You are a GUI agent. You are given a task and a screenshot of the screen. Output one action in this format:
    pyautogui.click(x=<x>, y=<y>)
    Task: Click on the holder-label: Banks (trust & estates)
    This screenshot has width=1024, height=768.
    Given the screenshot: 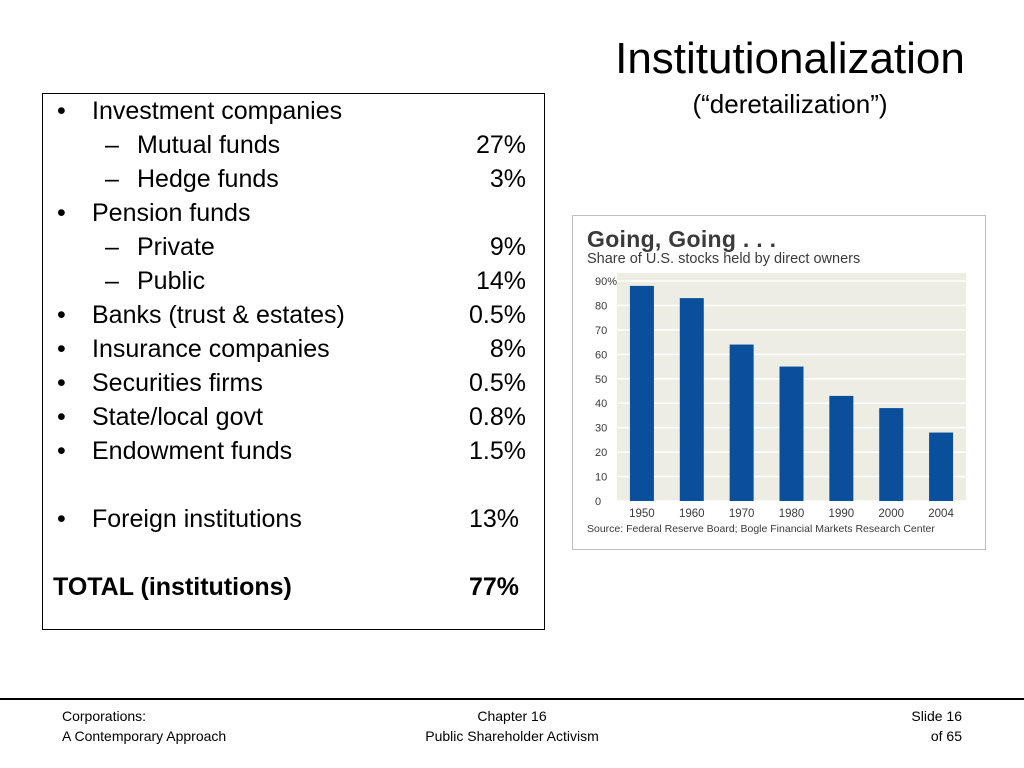 What is the action you would take?
    pyautogui.click(x=218, y=315)
    